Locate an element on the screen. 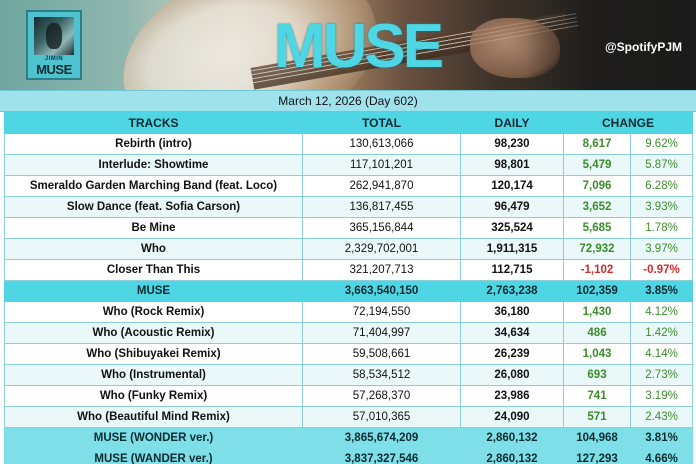  track-name: Who (Beautiful Mind Remix) is located at coordinates (153, 417).